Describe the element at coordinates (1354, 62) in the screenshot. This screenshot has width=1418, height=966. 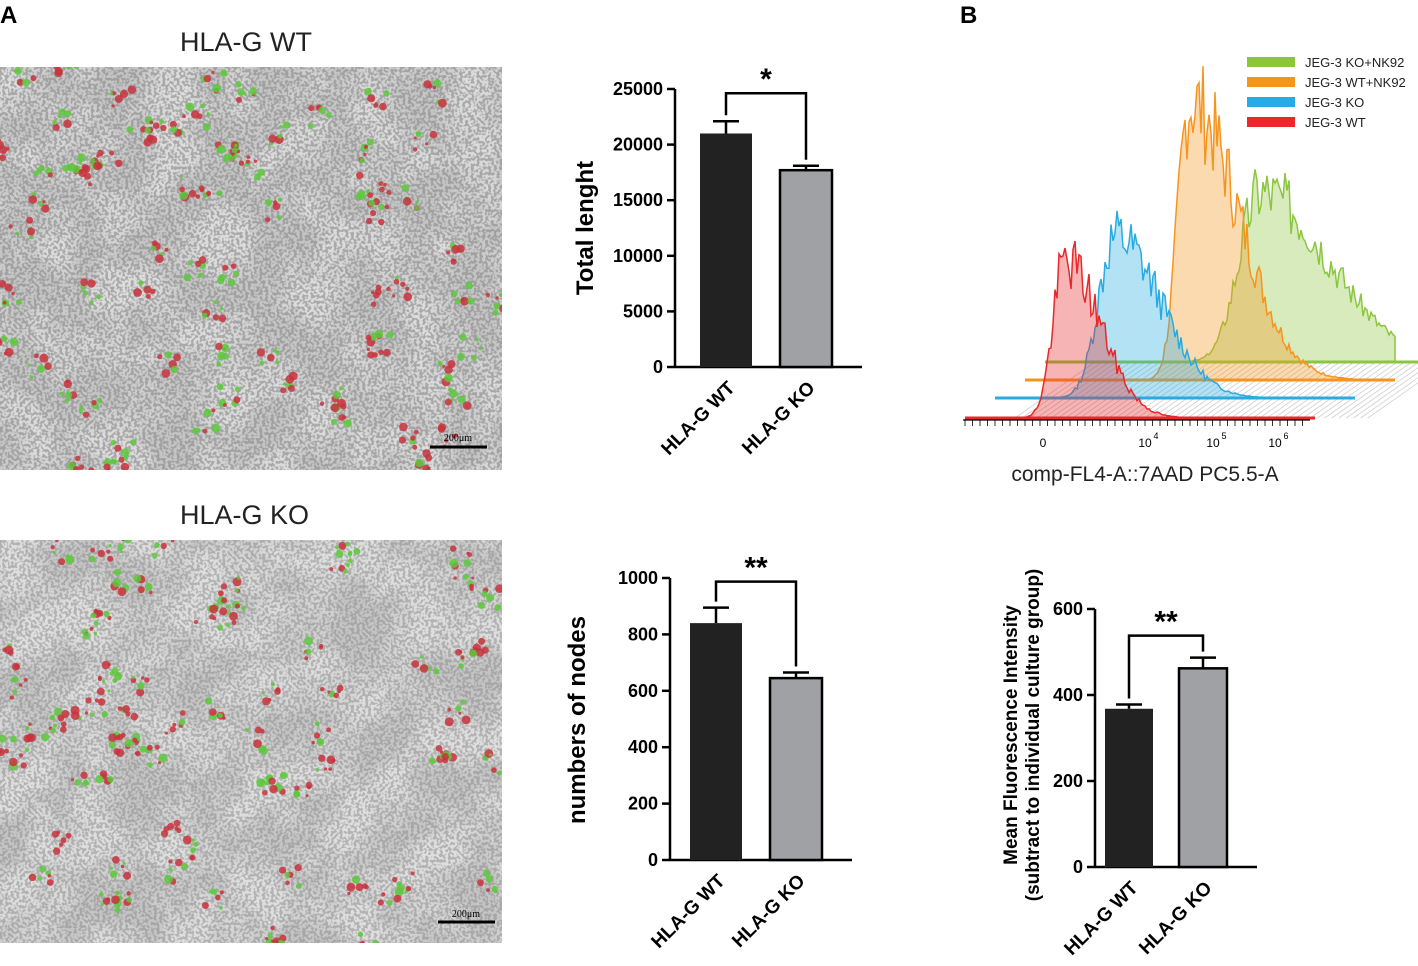
I see `legend-label: JEG-3 KO+NK92` at that location.